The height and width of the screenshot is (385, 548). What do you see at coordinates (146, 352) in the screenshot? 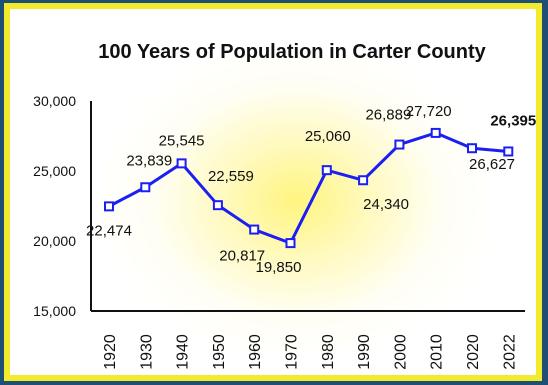
I see `x-tick-label: 1930` at bounding box center [146, 352].